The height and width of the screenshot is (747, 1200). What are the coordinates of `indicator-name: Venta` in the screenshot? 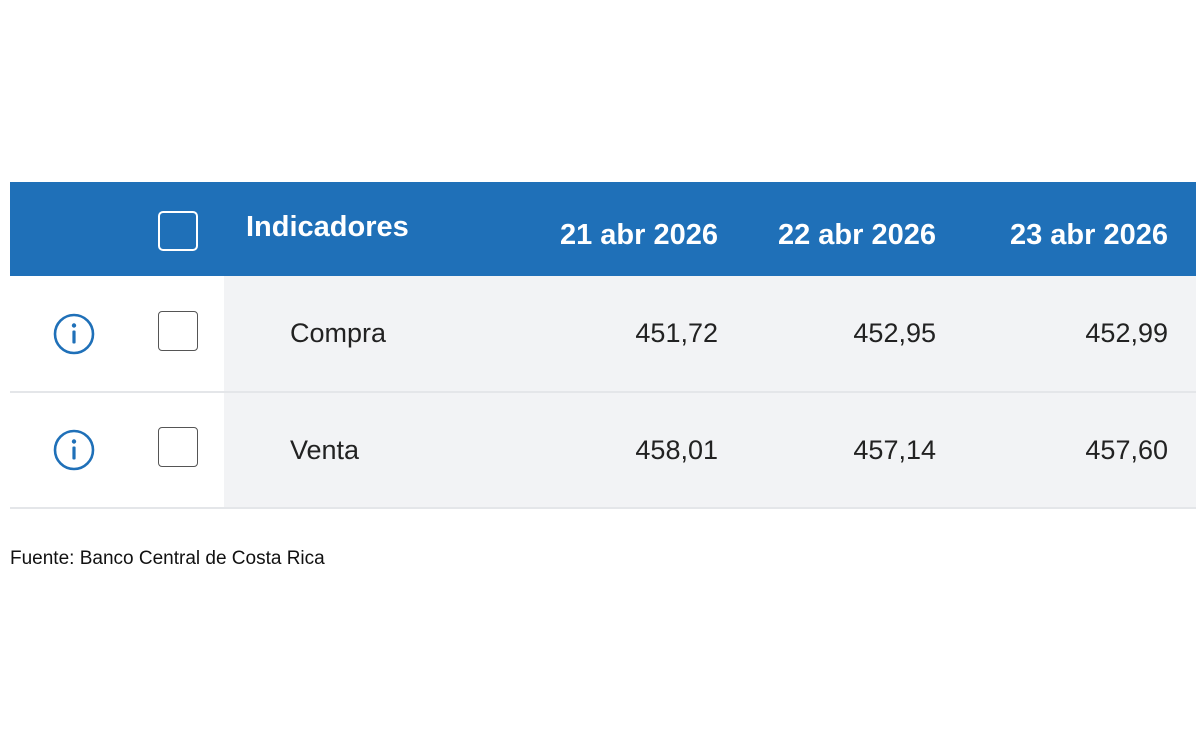 It's located at (372, 450).